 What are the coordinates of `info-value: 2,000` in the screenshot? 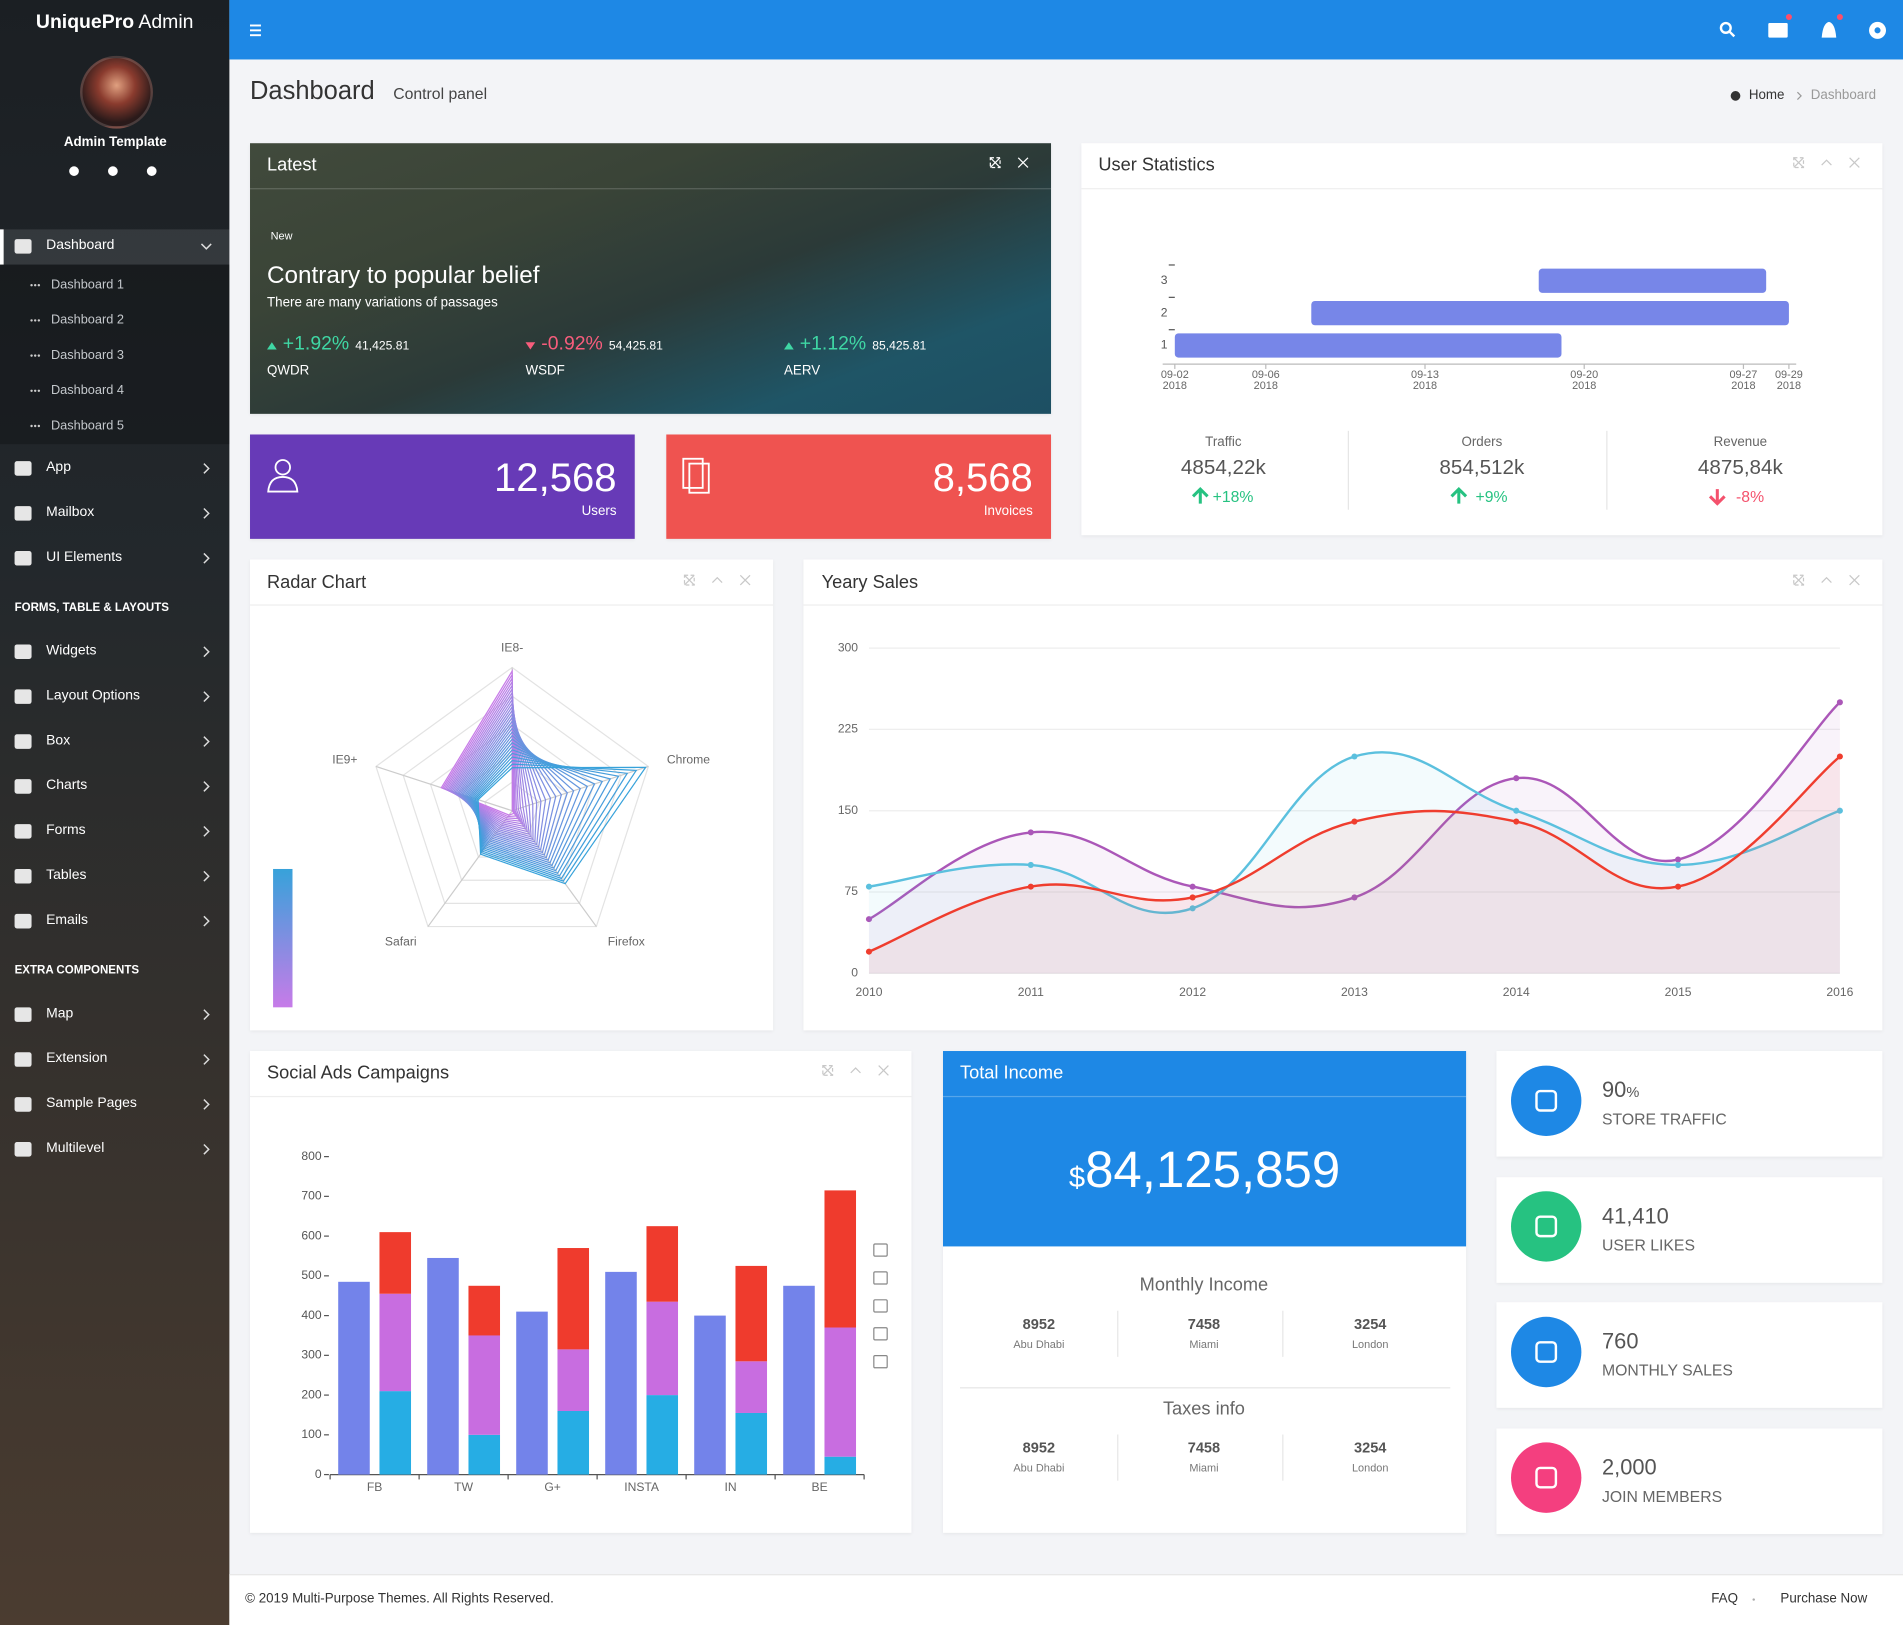 It's located at (1629, 1467).